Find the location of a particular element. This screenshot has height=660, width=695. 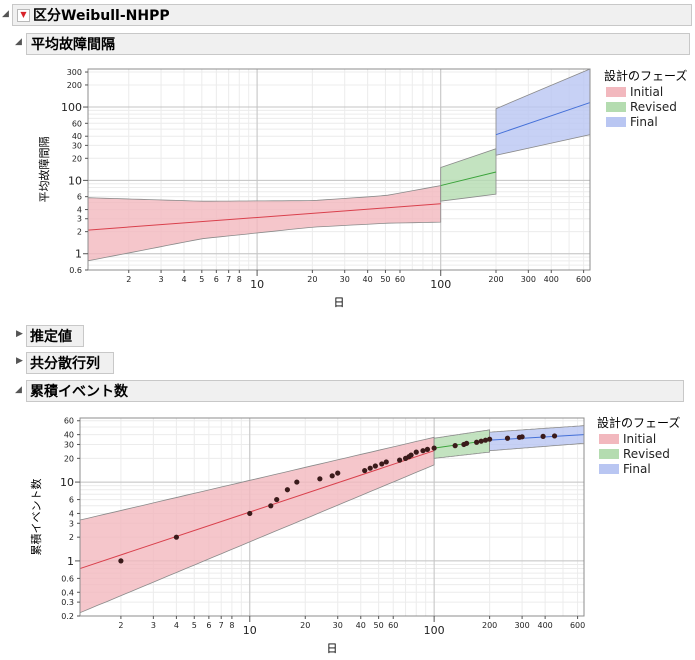

y-tick-label: 3 is located at coordinates (79, 219).